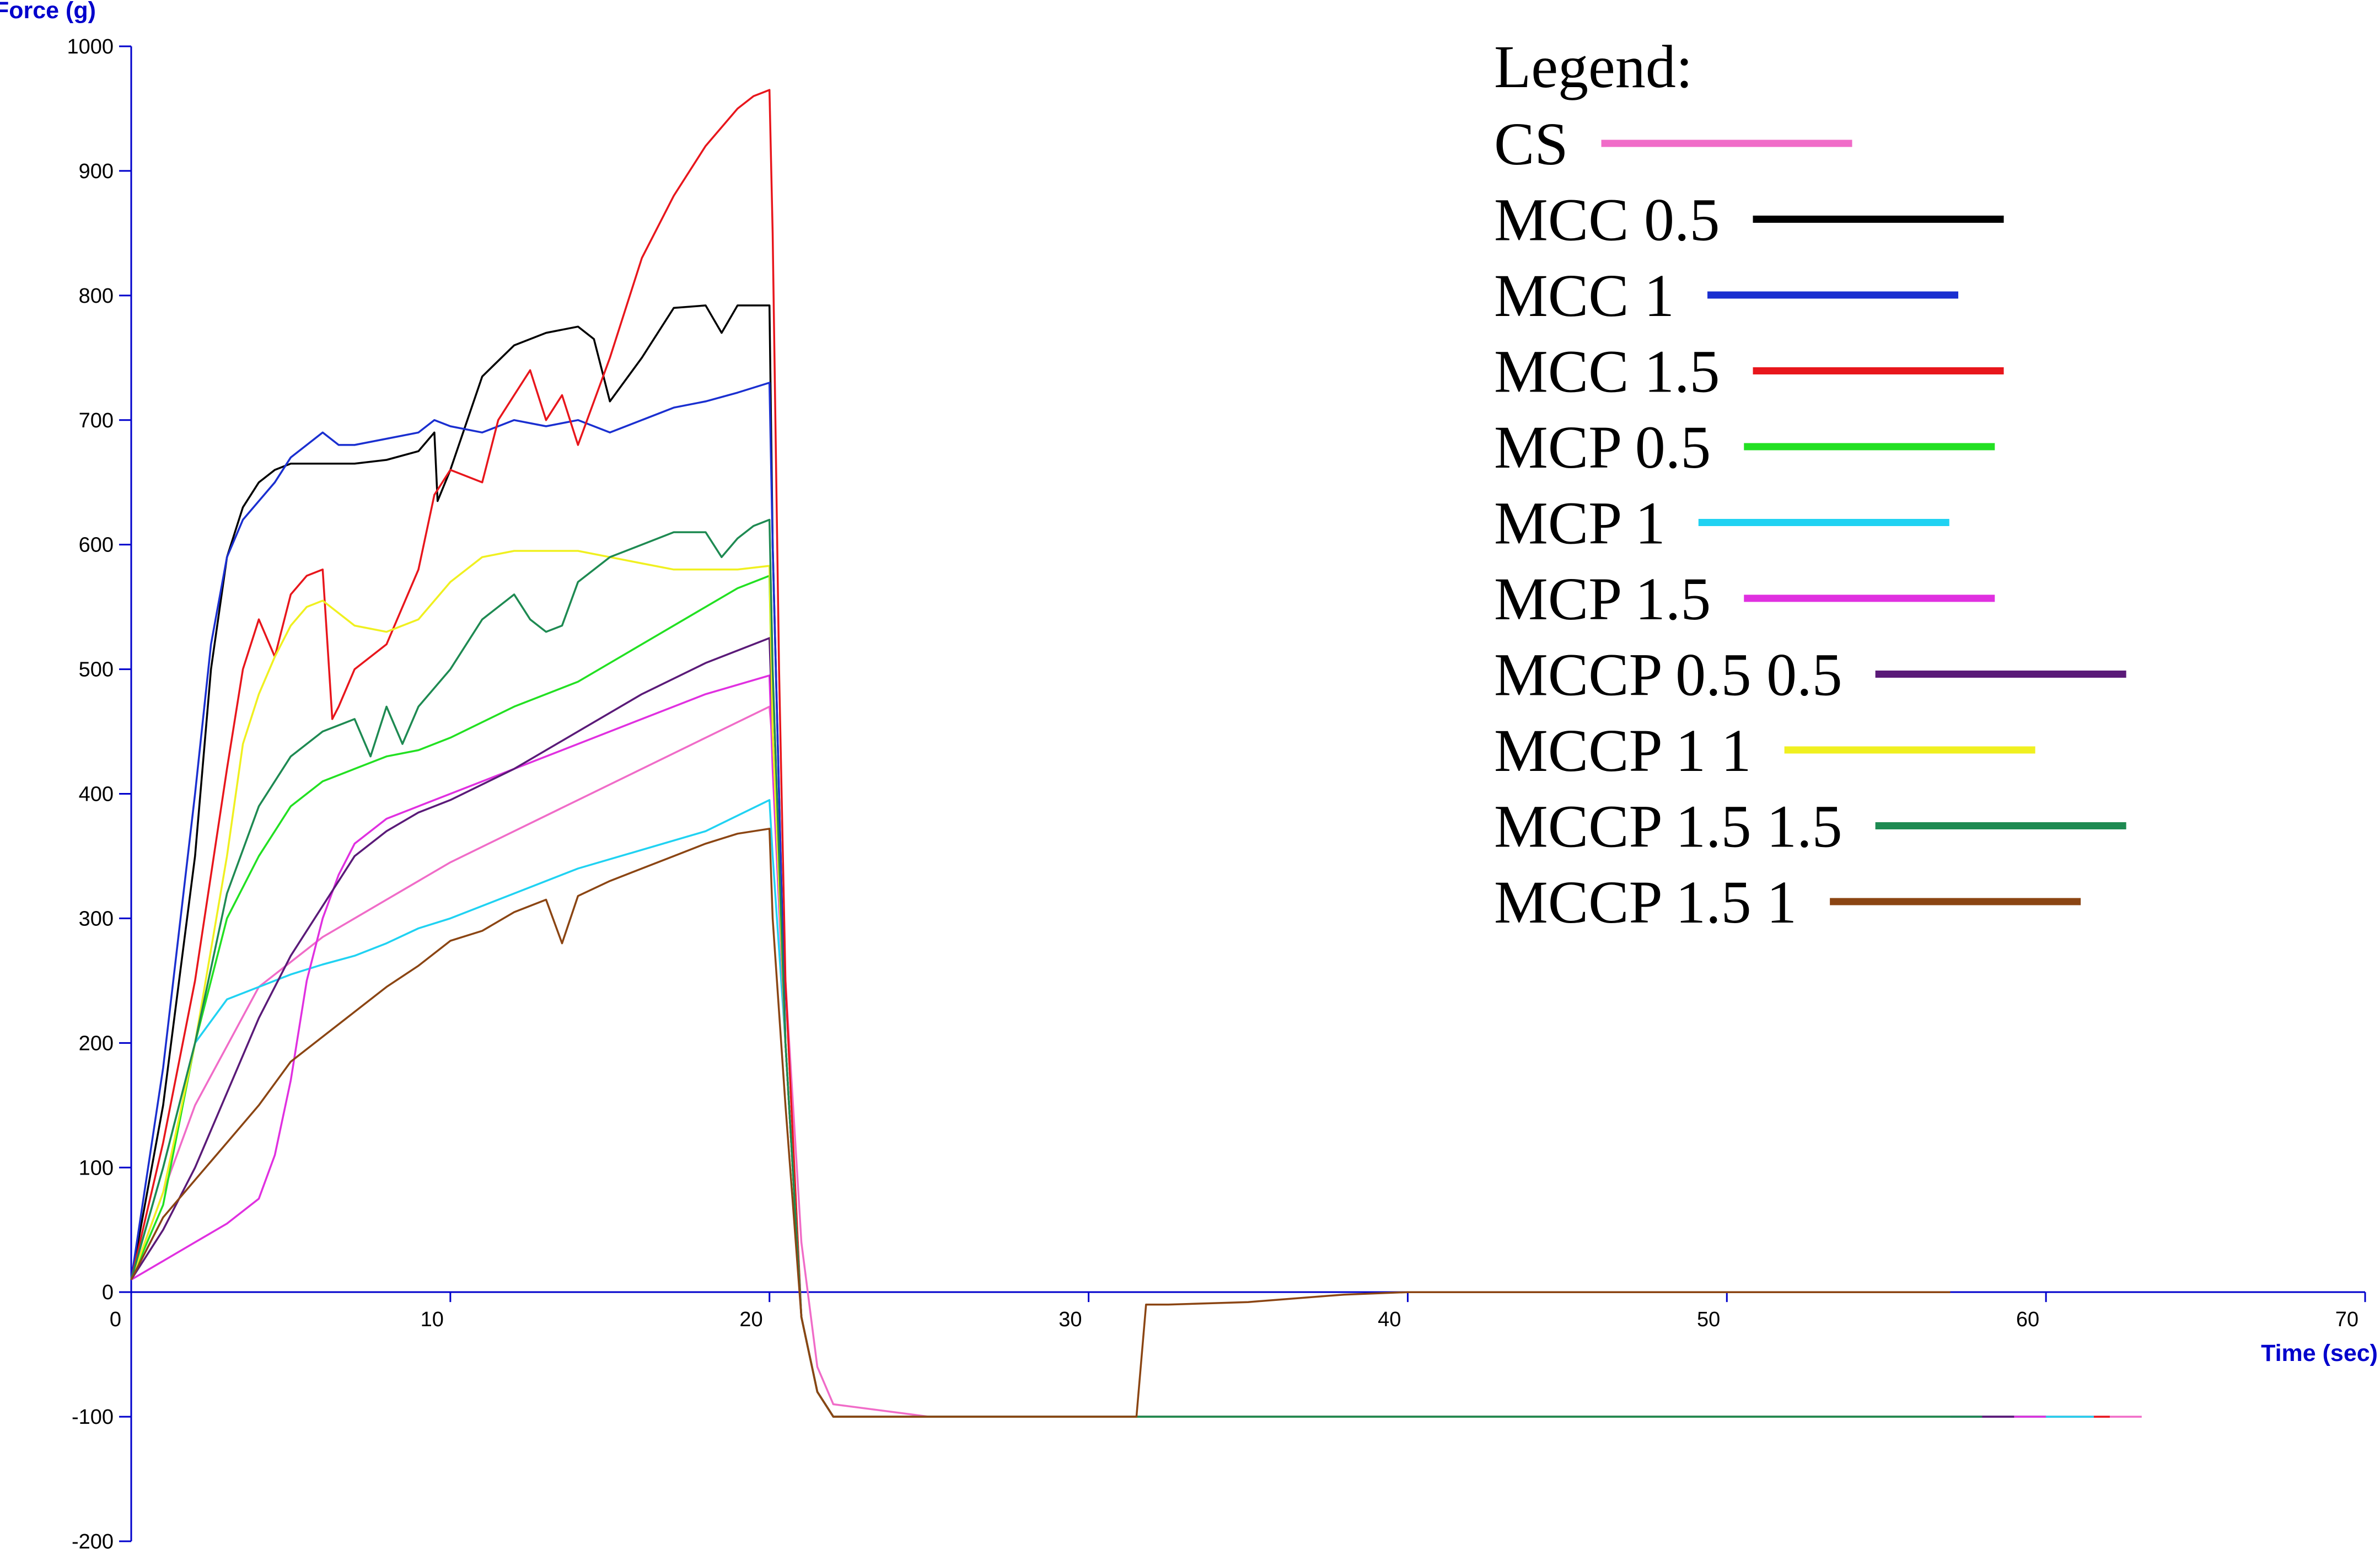 This screenshot has height=1549, width=2380. I want to click on y-tick-label: 900, so click(97, 171).